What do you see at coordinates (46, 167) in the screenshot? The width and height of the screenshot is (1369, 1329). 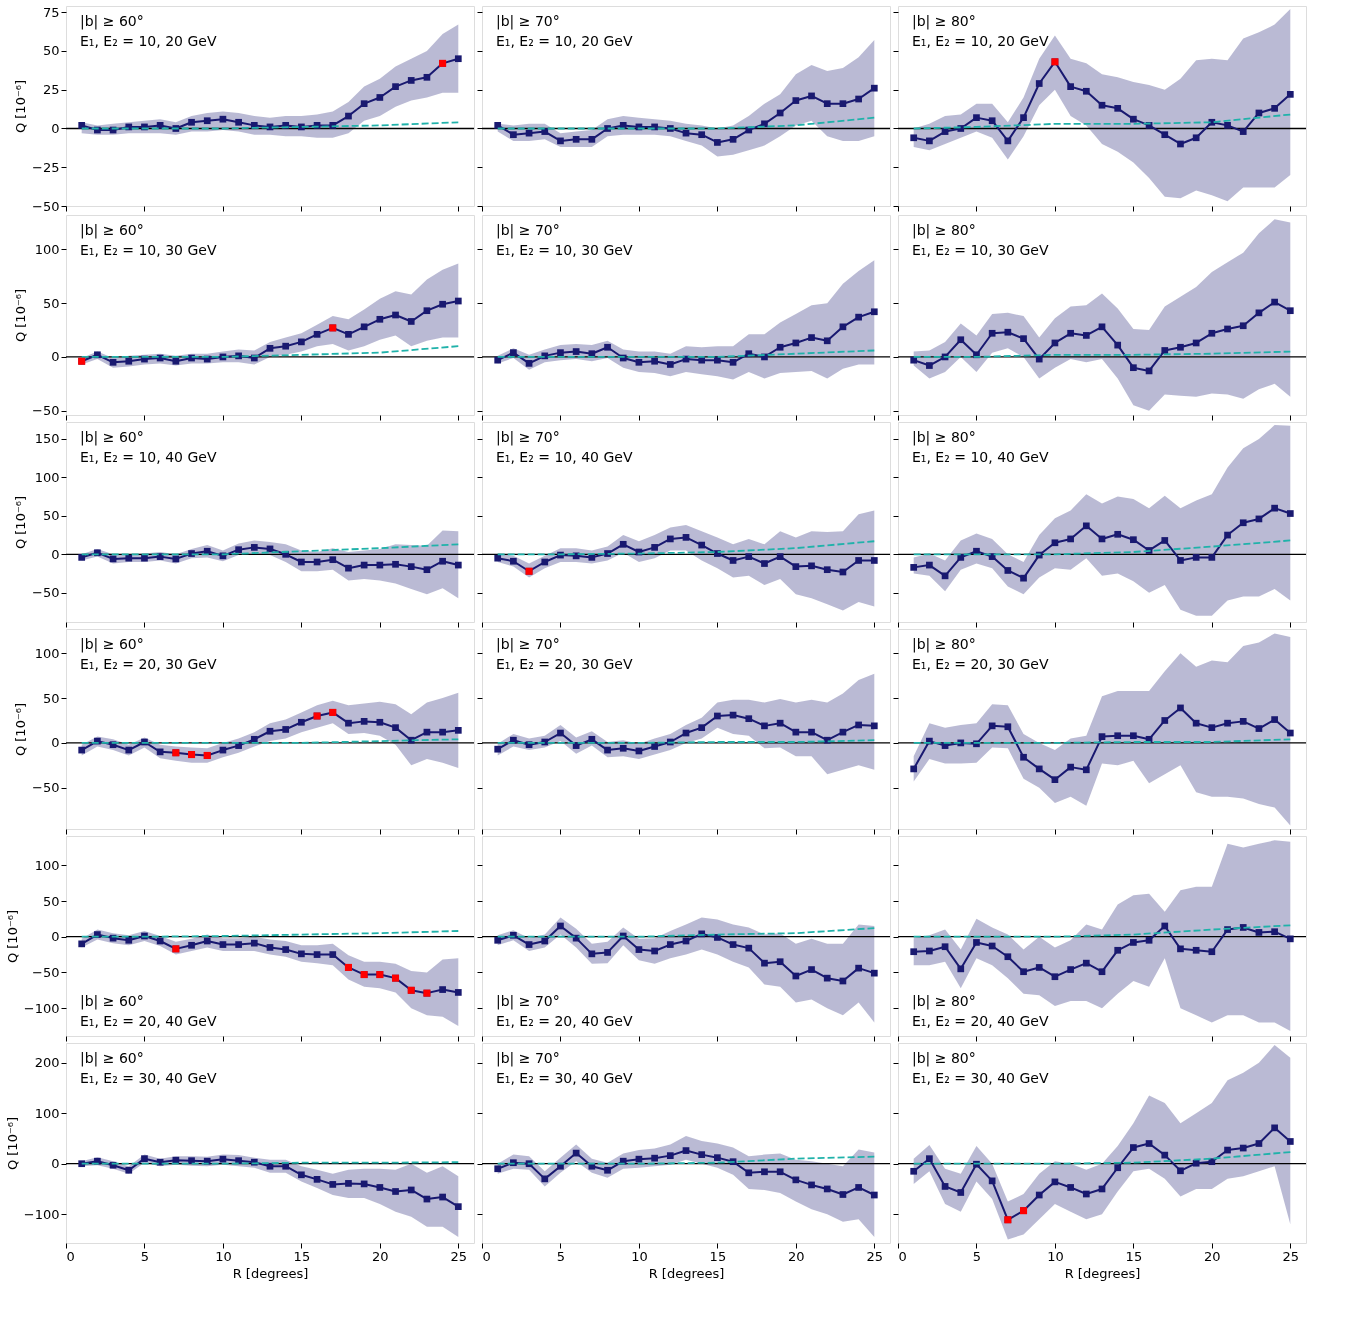 I see `y-tick-label: −25` at bounding box center [46, 167].